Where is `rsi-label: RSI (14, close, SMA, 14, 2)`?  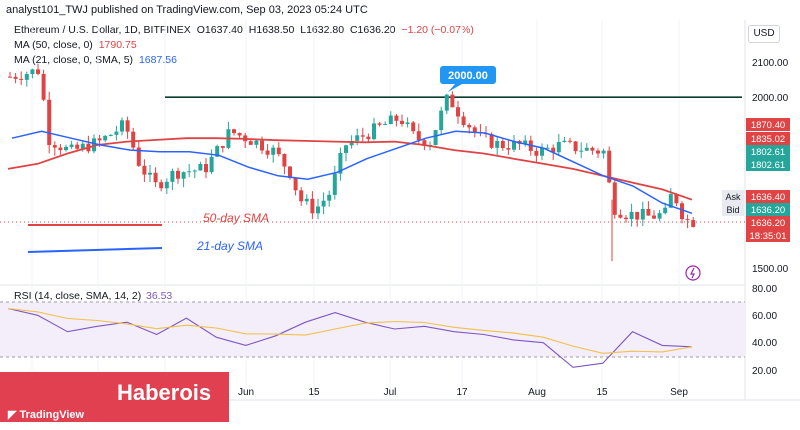 rsi-label: RSI (14, close, SMA, 14, 2) is located at coordinates (77, 296).